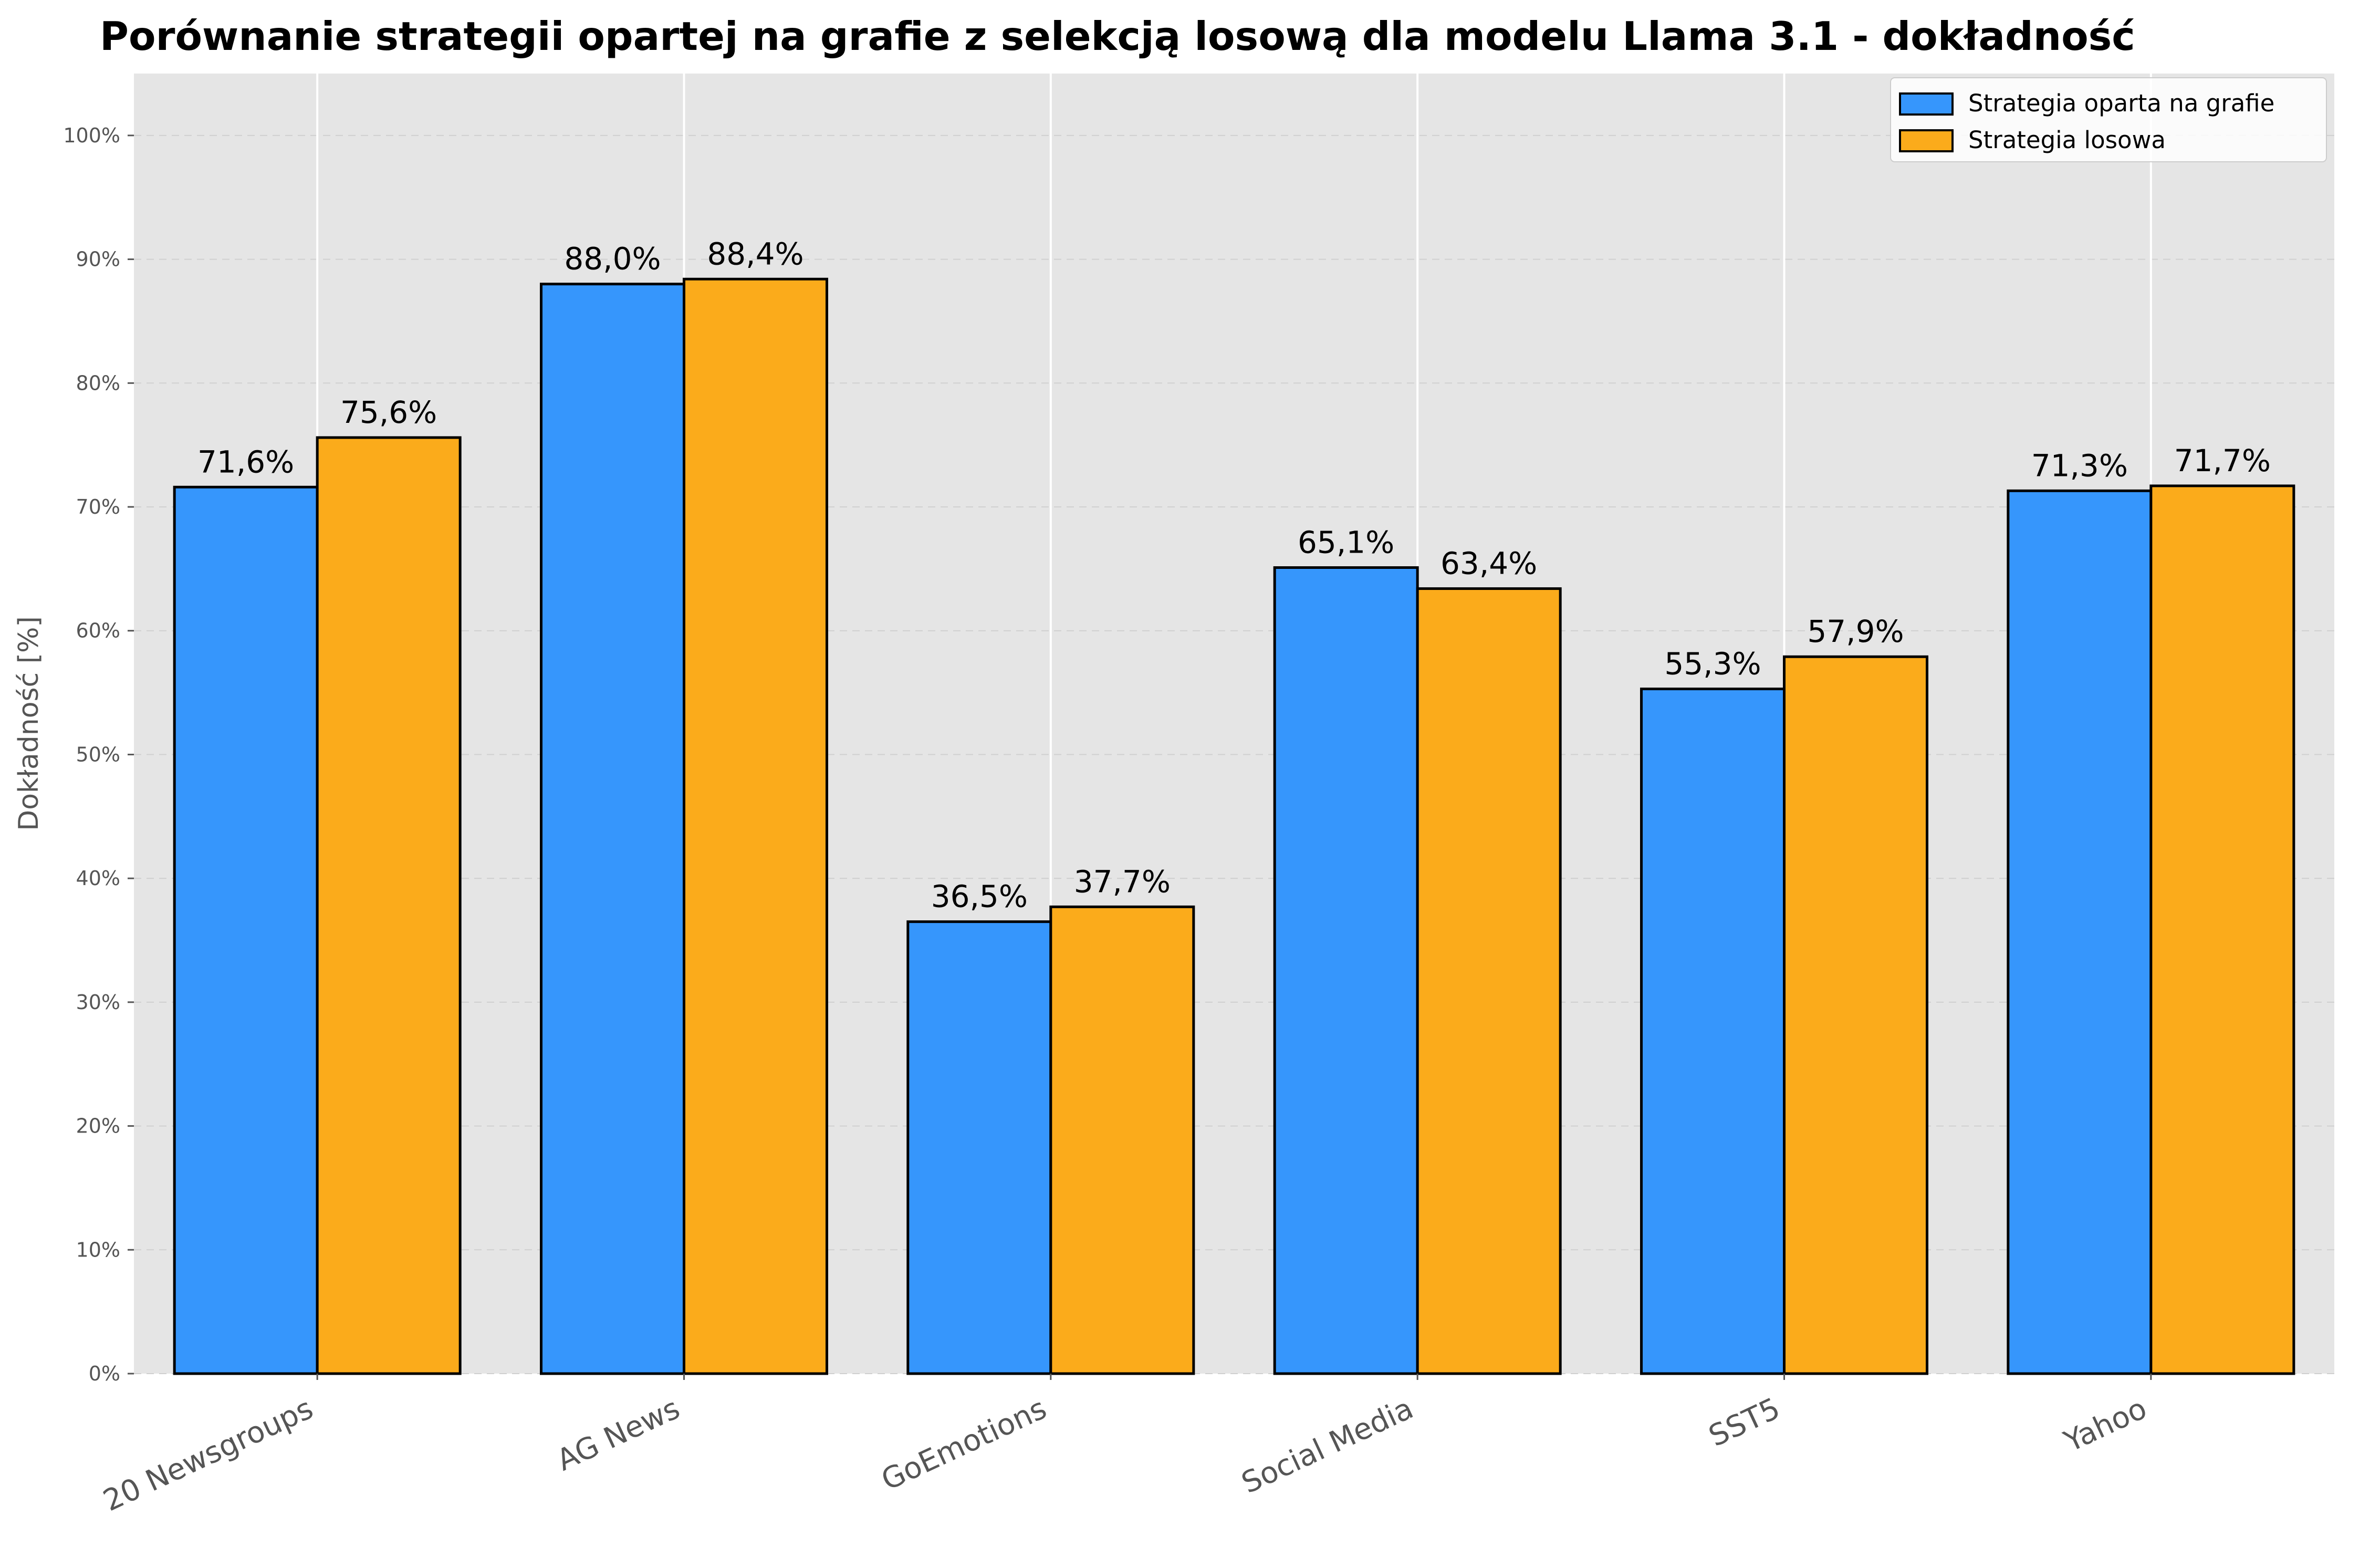  Describe the element at coordinates (91, 135) in the screenshot. I see `y-tick-label: 100%` at that location.